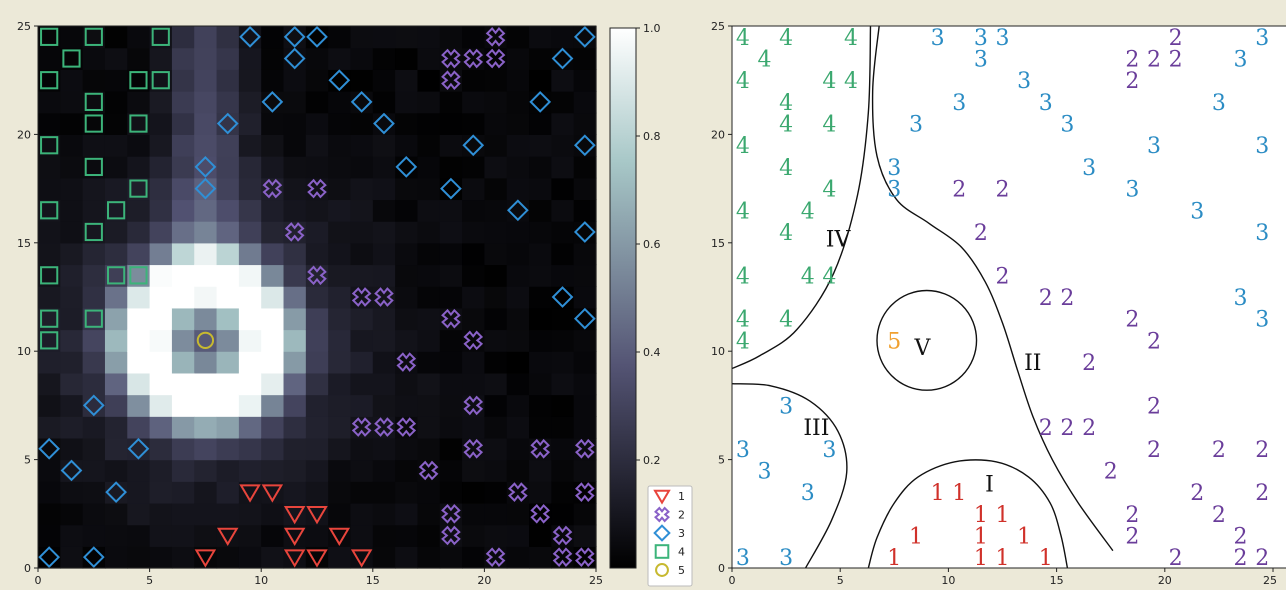 Image resolution: width=1286 pixels, height=590 pixels. I want to click on x-tick-label: 25, so click(596, 580).